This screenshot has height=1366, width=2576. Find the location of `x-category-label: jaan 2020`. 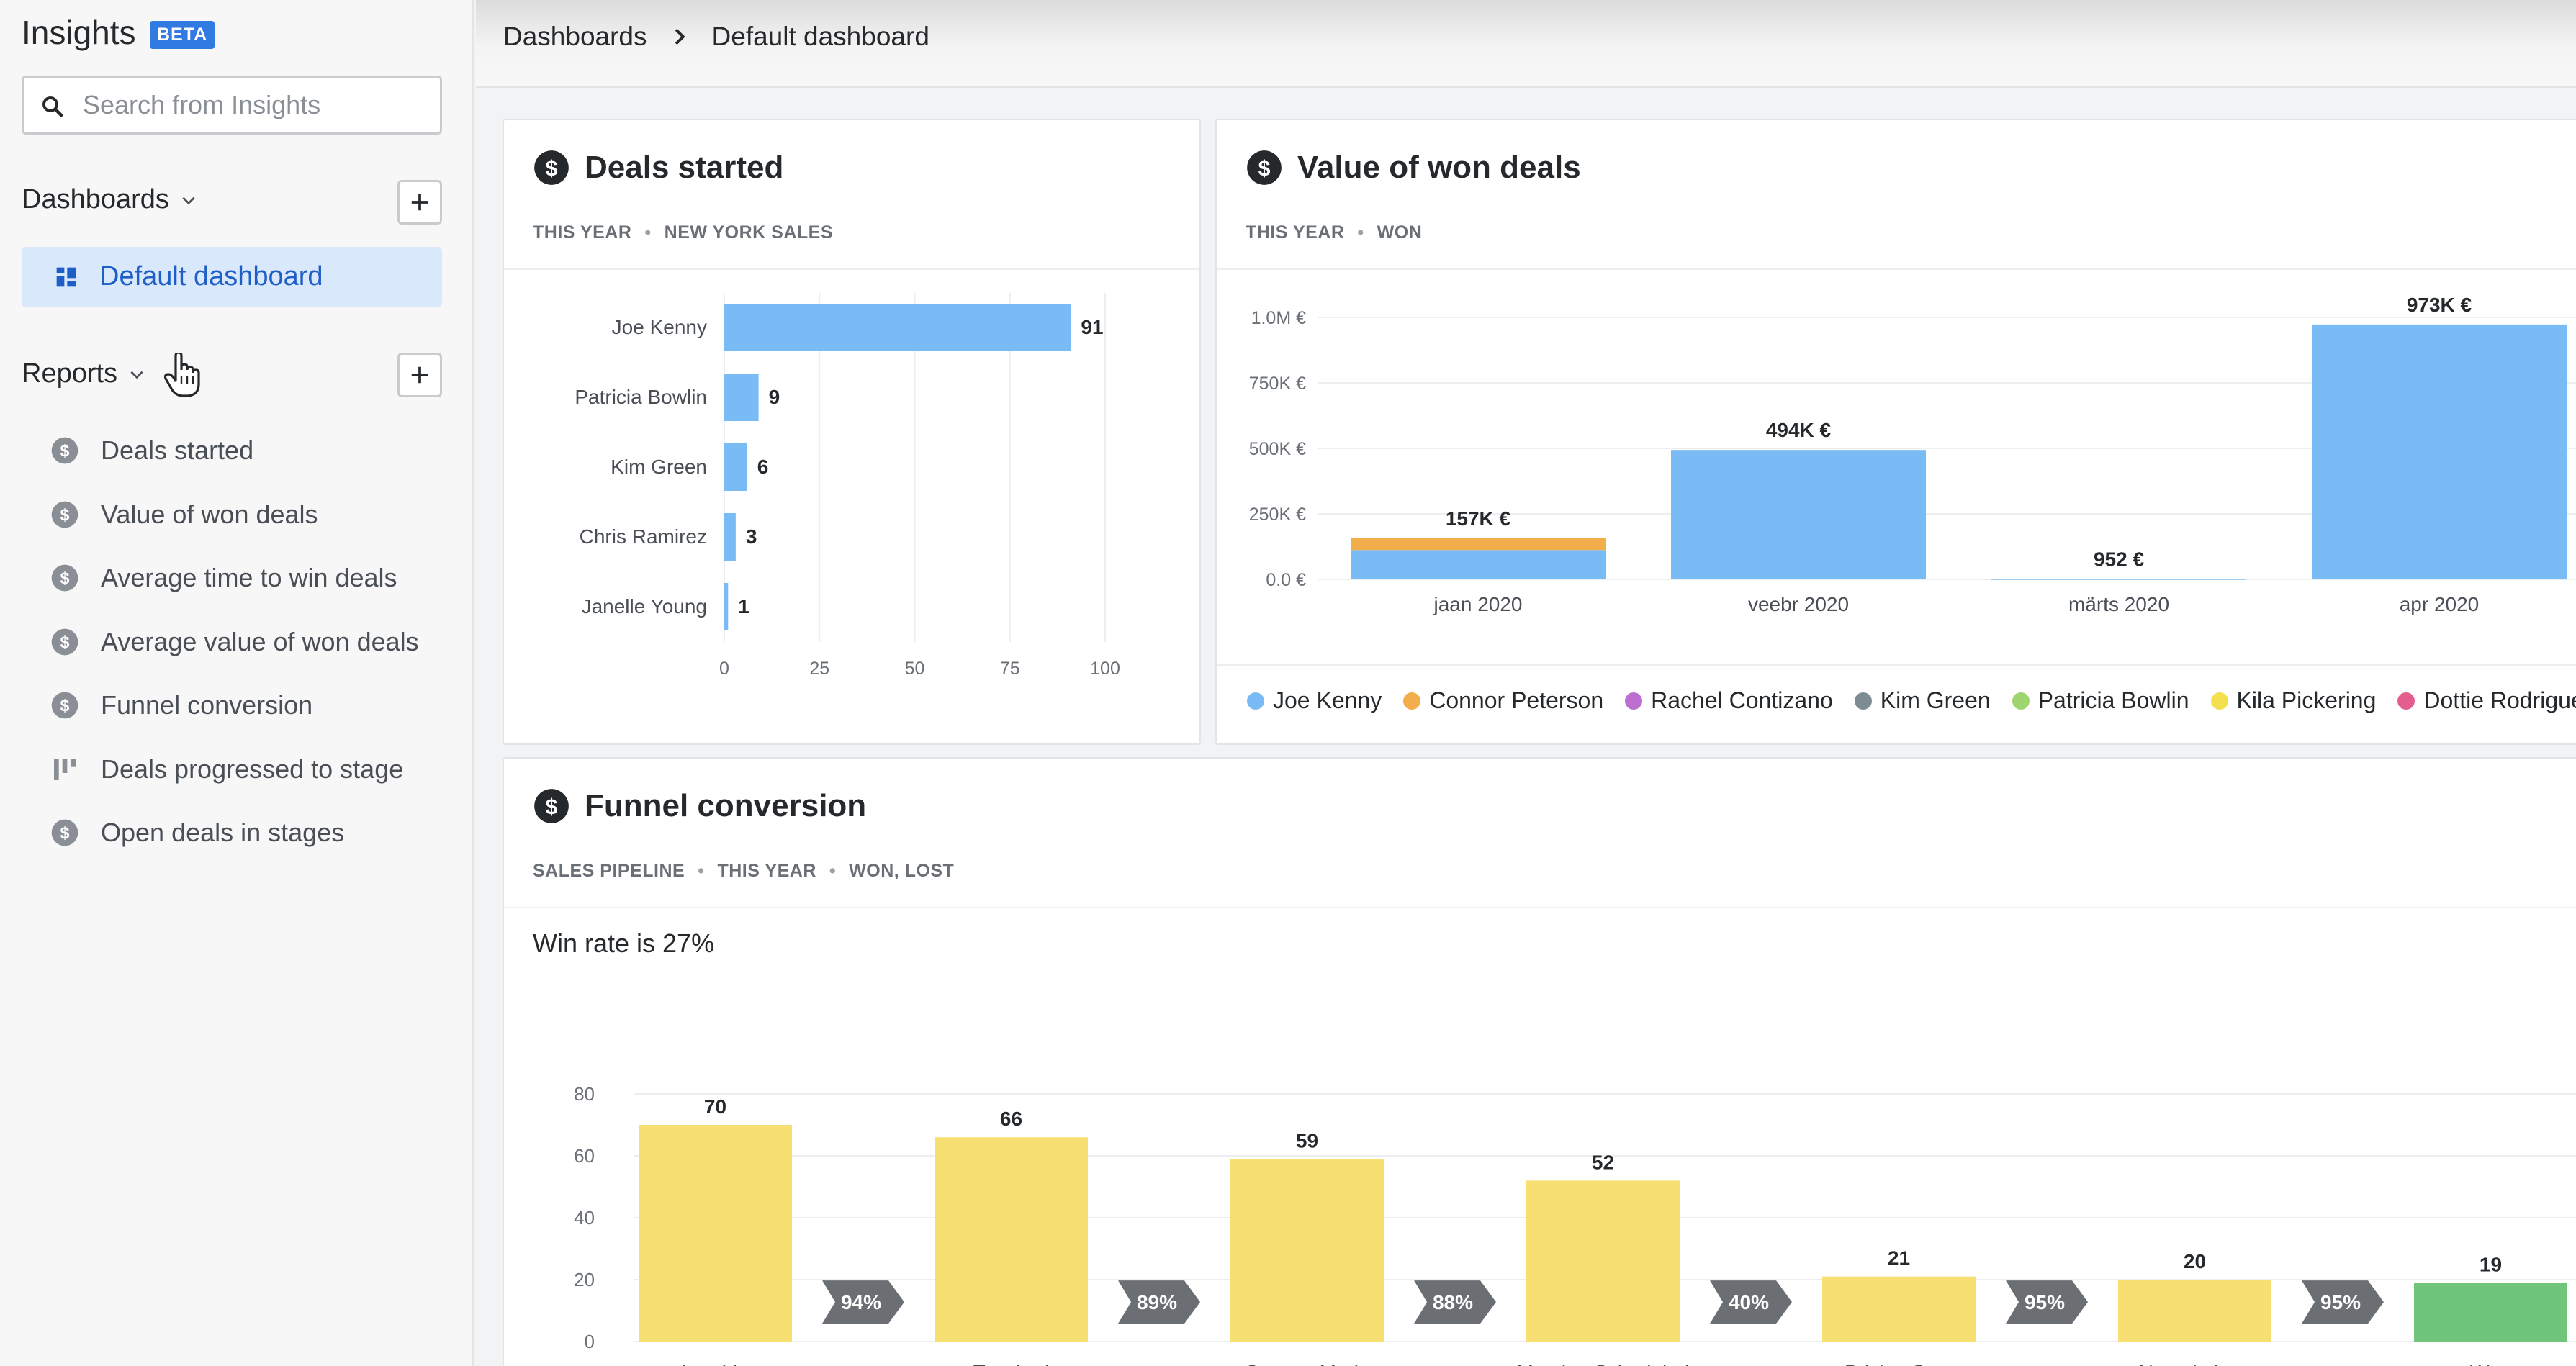

x-category-label: jaan 2020 is located at coordinates (1477, 604).